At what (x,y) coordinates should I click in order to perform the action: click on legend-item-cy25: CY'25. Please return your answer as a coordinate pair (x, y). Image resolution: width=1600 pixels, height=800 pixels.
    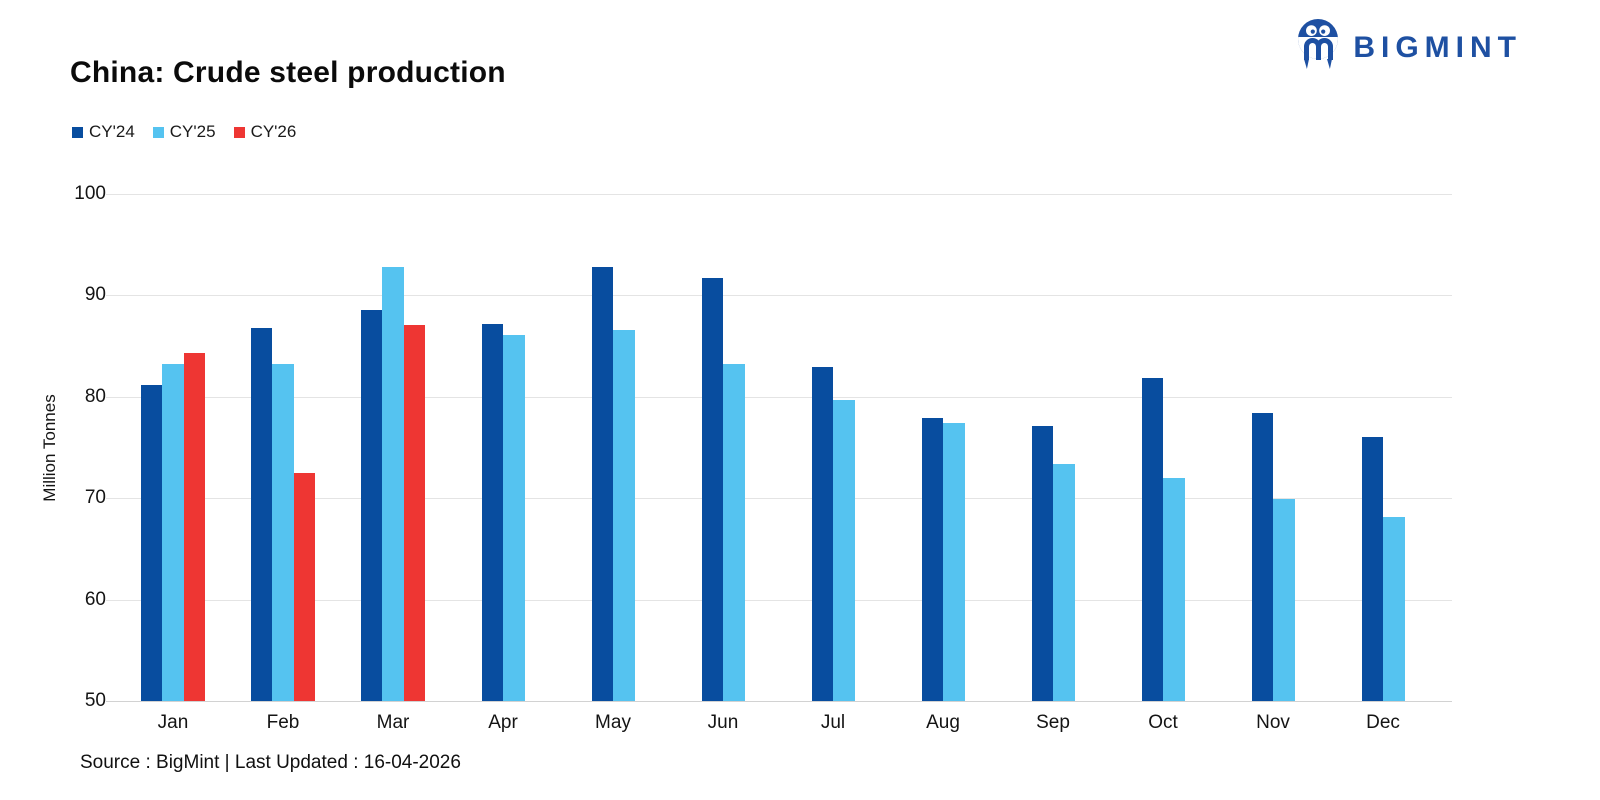
    Looking at the image, I should click on (184, 132).